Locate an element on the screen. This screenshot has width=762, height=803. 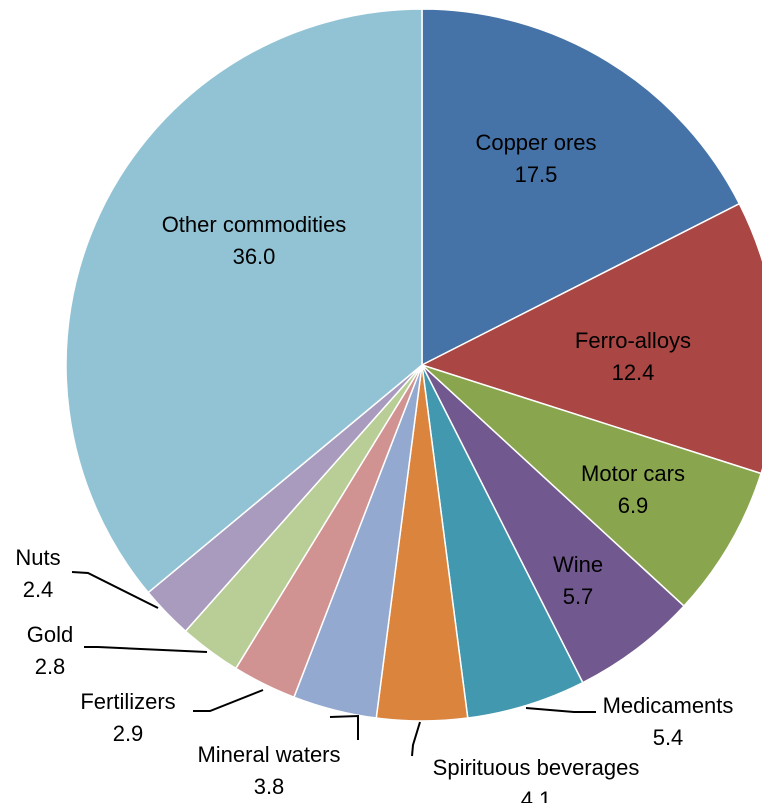
leader-line-nuts is located at coordinates (115, 590).